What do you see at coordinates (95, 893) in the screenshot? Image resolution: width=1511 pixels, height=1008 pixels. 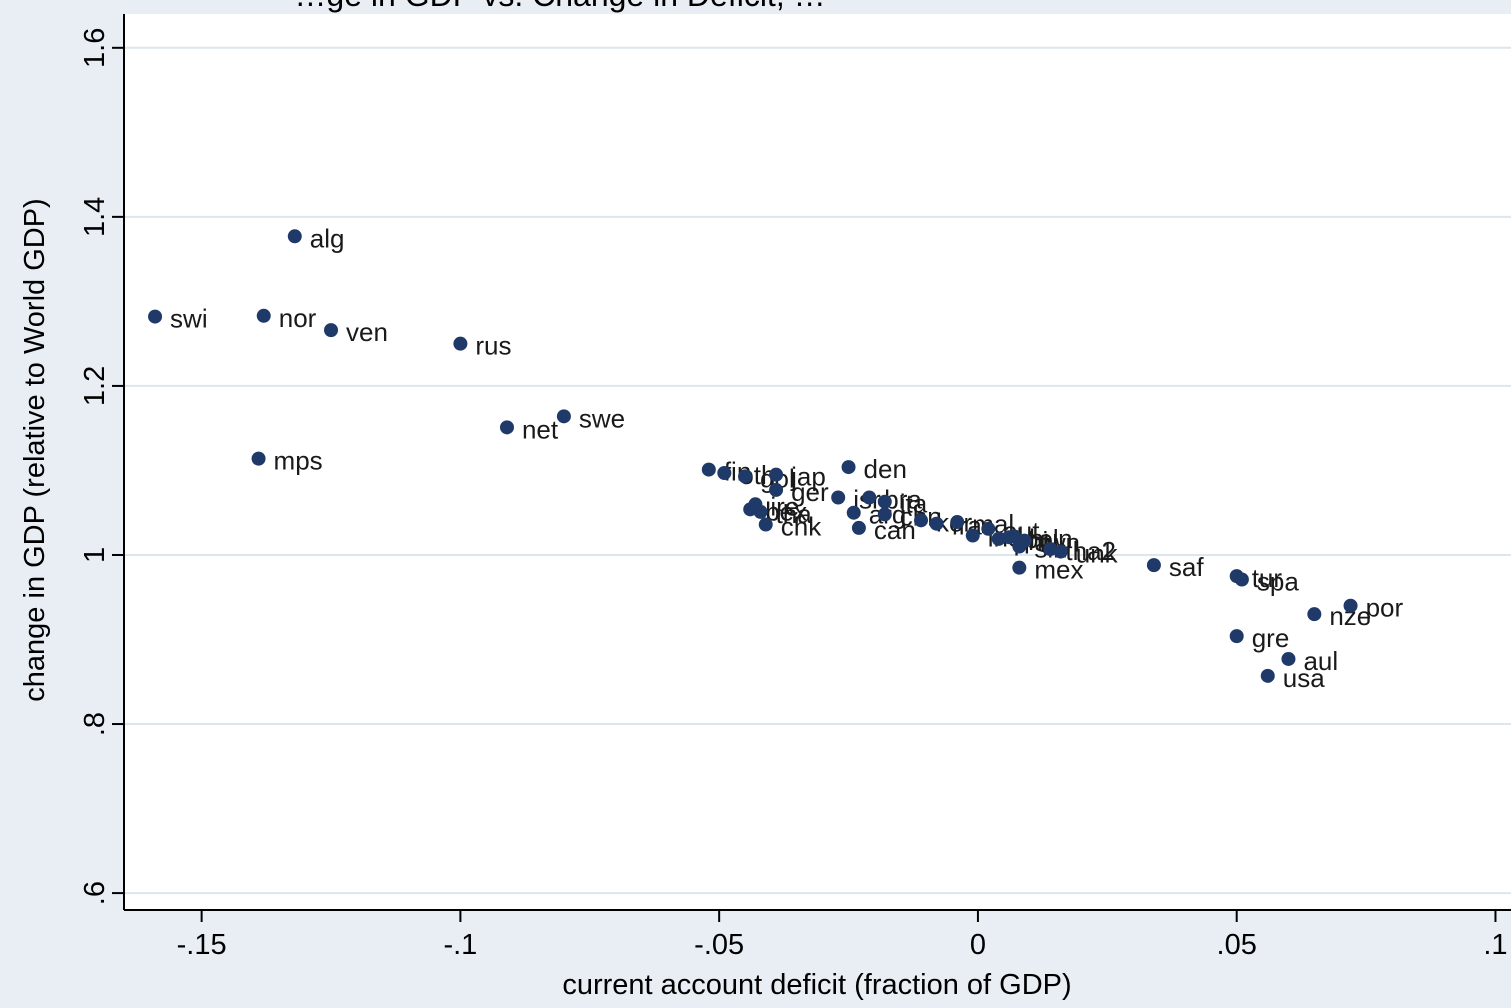 I see `y-tick-label: .6` at bounding box center [95, 893].